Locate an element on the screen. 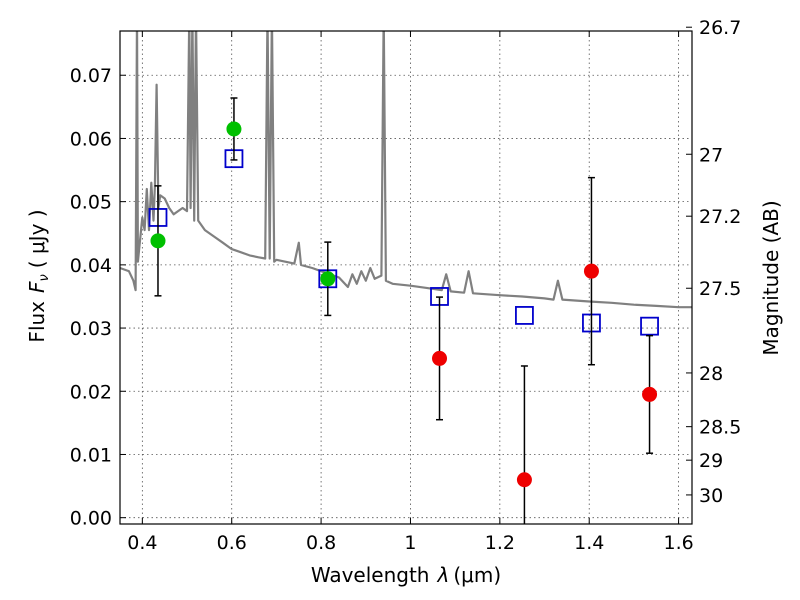 This screenshot has width=800, height=600. x-tick-label: 1.6 is located at coordinates (678, 543).